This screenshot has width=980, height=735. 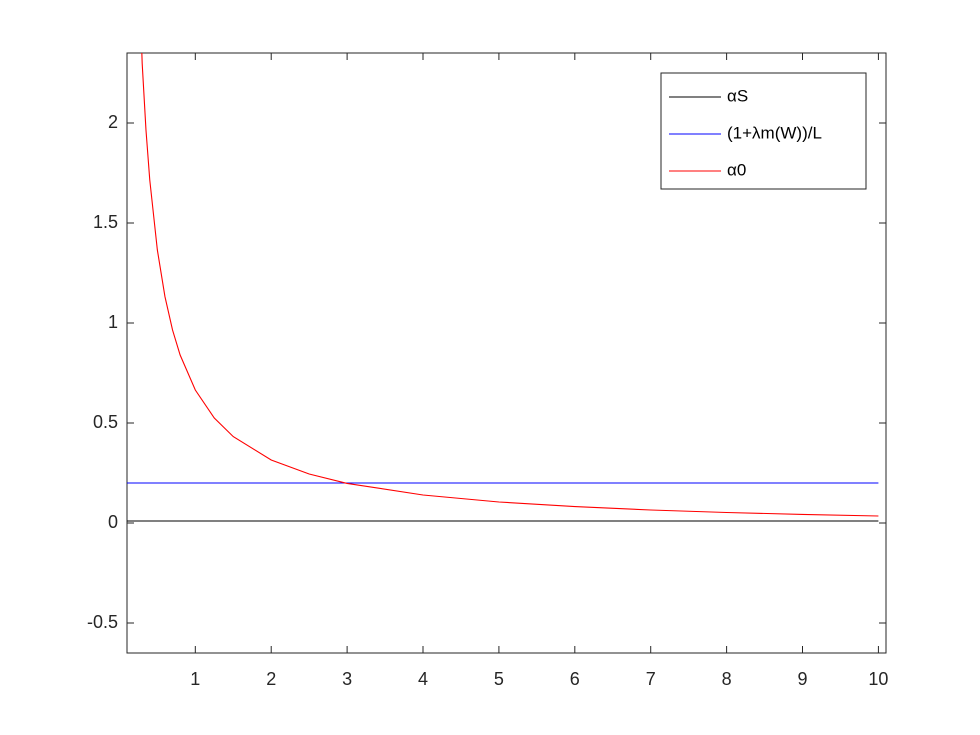 What do you see at coordinates (102, 622) in the screenshot?
I see `y-tick-label: -0.5` at bounding box center [102, 622].